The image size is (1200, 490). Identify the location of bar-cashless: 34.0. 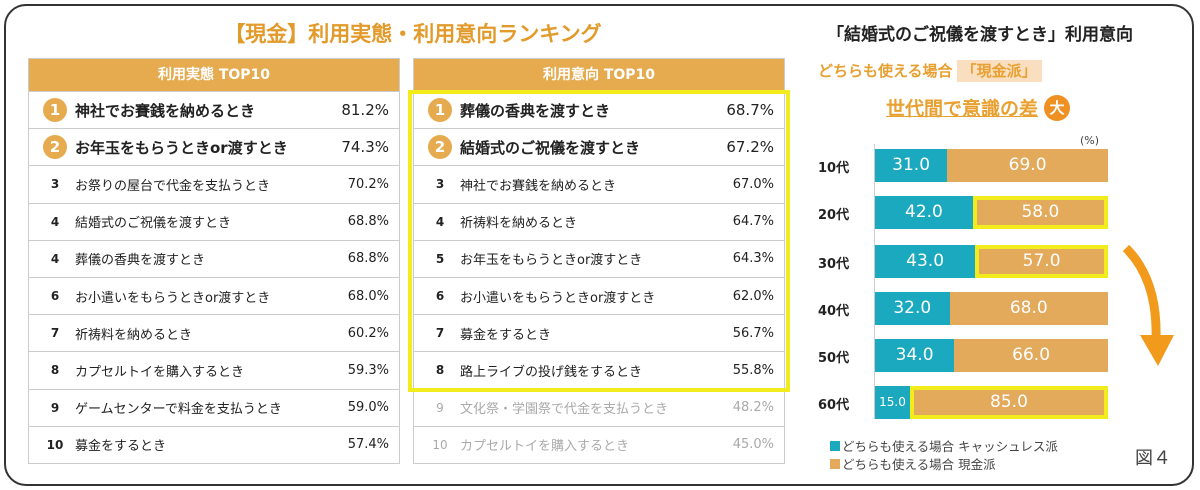
(915, 355).